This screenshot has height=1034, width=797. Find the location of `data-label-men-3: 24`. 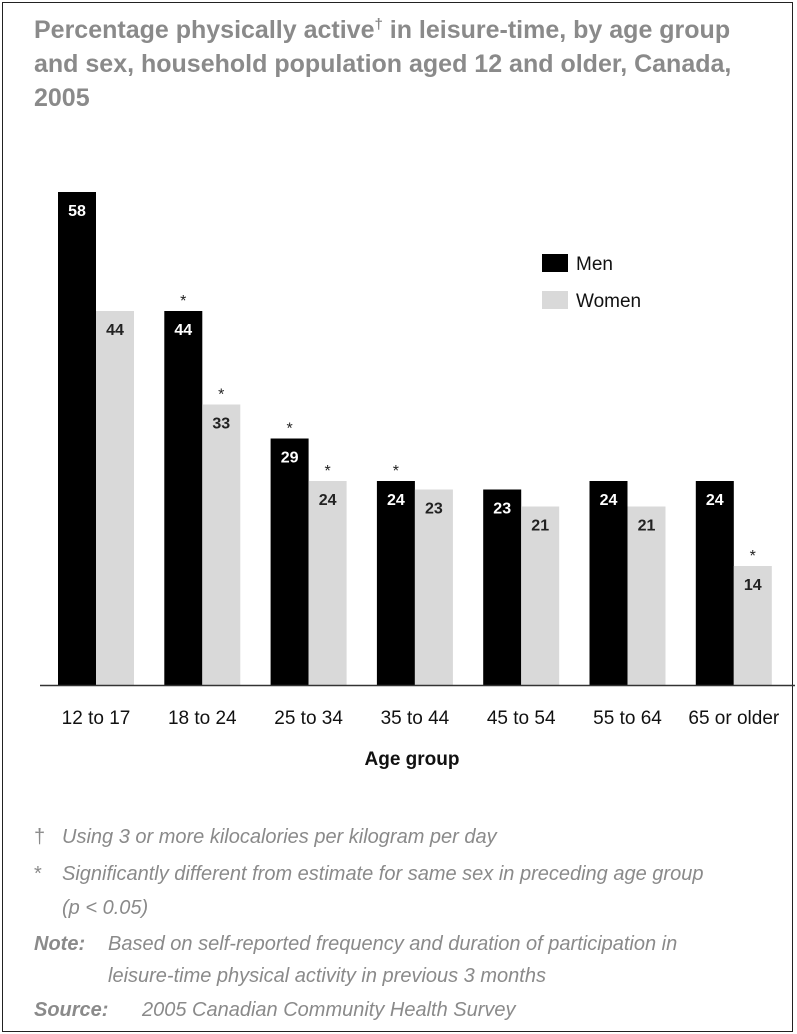

data-label-men-3: 24 is located at coordinates (396, 500).